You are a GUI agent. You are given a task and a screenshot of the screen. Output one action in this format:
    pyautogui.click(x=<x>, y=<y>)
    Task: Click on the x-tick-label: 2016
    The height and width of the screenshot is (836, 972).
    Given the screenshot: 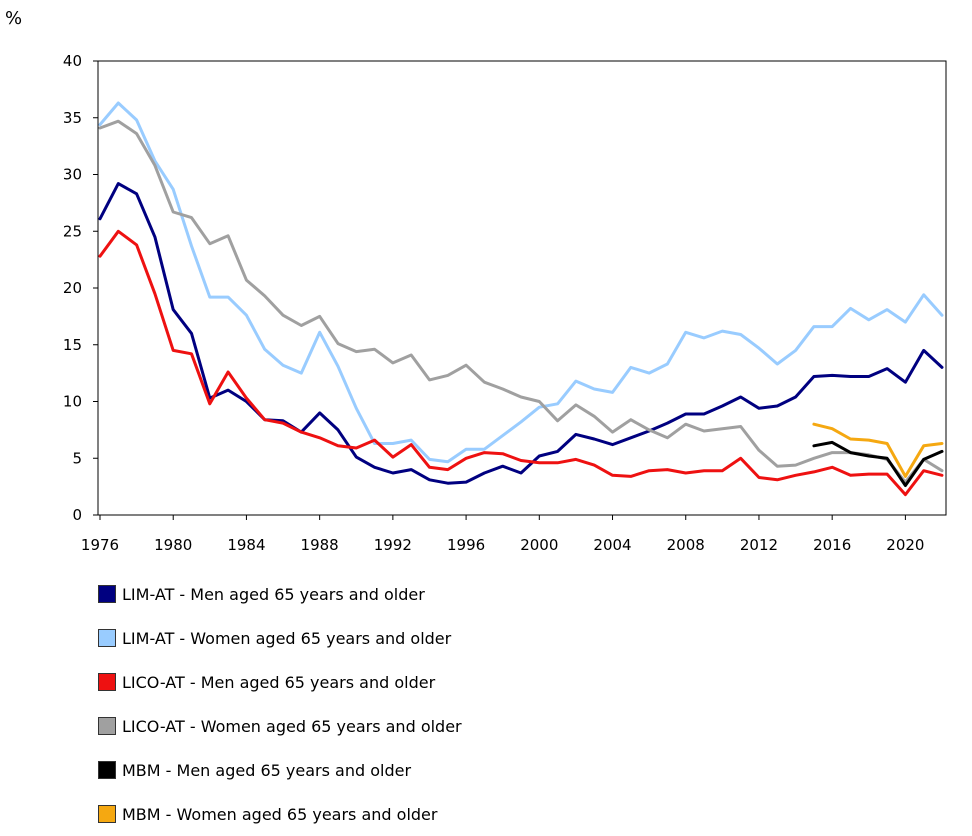 What is the action you would take?
    pyautogui.click(x=832, y=545)
    